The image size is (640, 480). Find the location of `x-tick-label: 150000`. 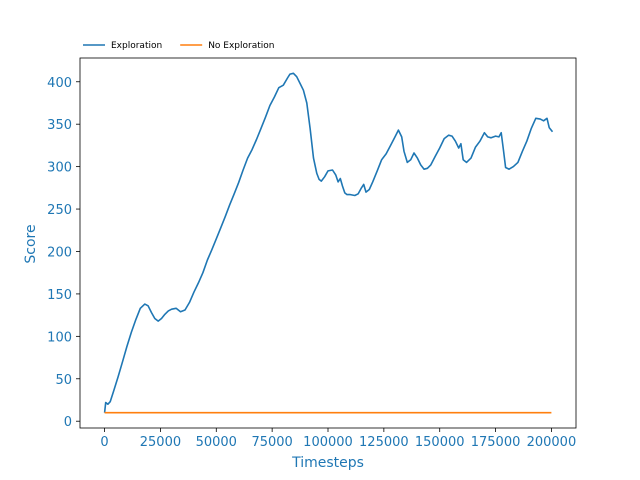

x-tick-label: 150000 is located at coordinates (440, 442).